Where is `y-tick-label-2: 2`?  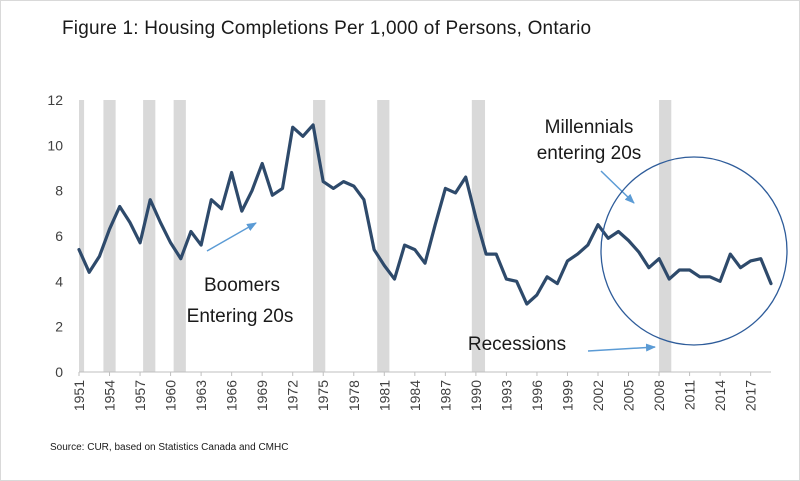
y-tick-label-2: 2 is located at coordinates (59, 327).